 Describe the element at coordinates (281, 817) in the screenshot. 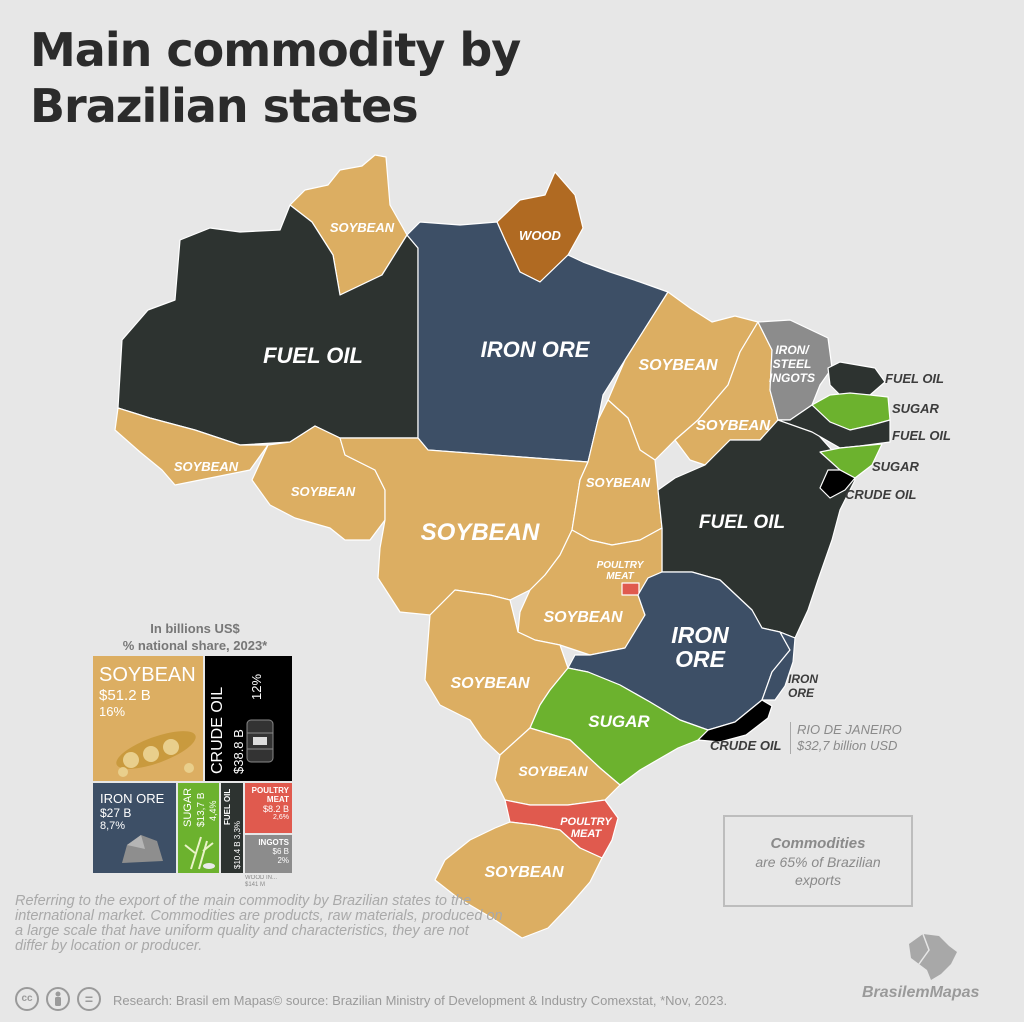

I see `tile-share: 2,6%` at that location.